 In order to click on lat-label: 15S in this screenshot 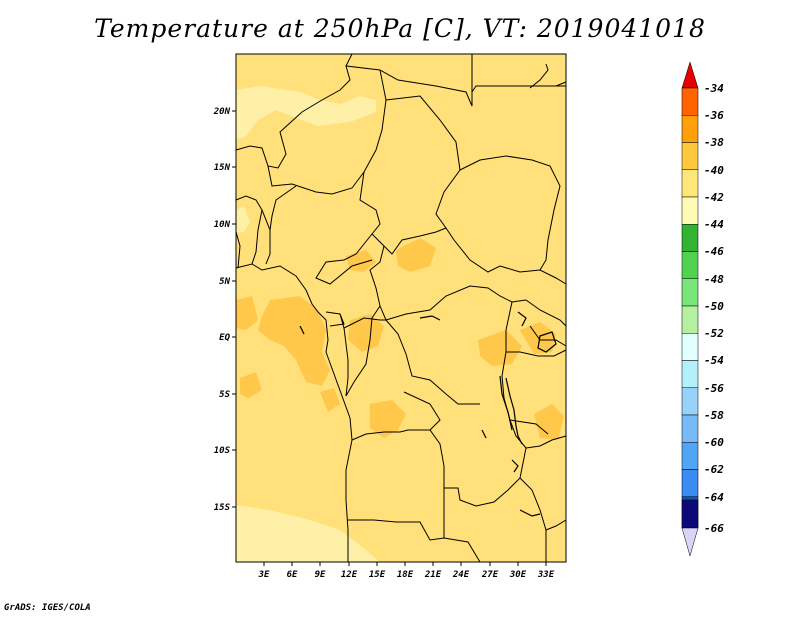, I will do `click(222, 508)`.